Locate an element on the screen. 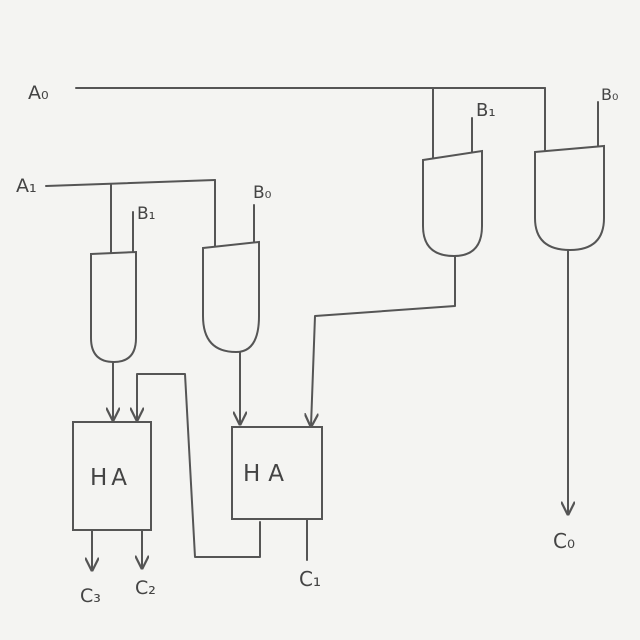  and-gate-a0b0 is located at coordinates (569, 198).